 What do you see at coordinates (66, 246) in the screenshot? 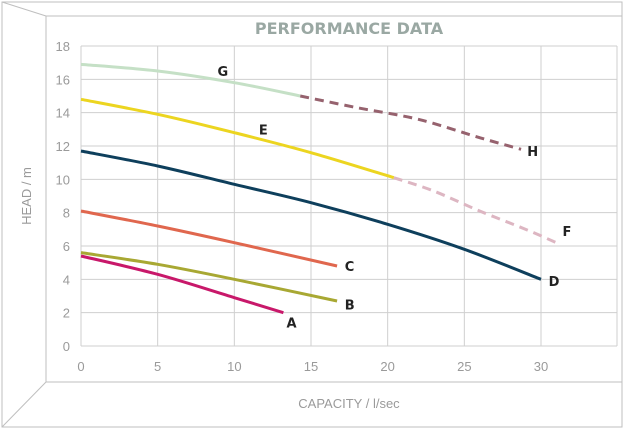
I see `y-tick-label: 6` at bounding box center [66, 246].